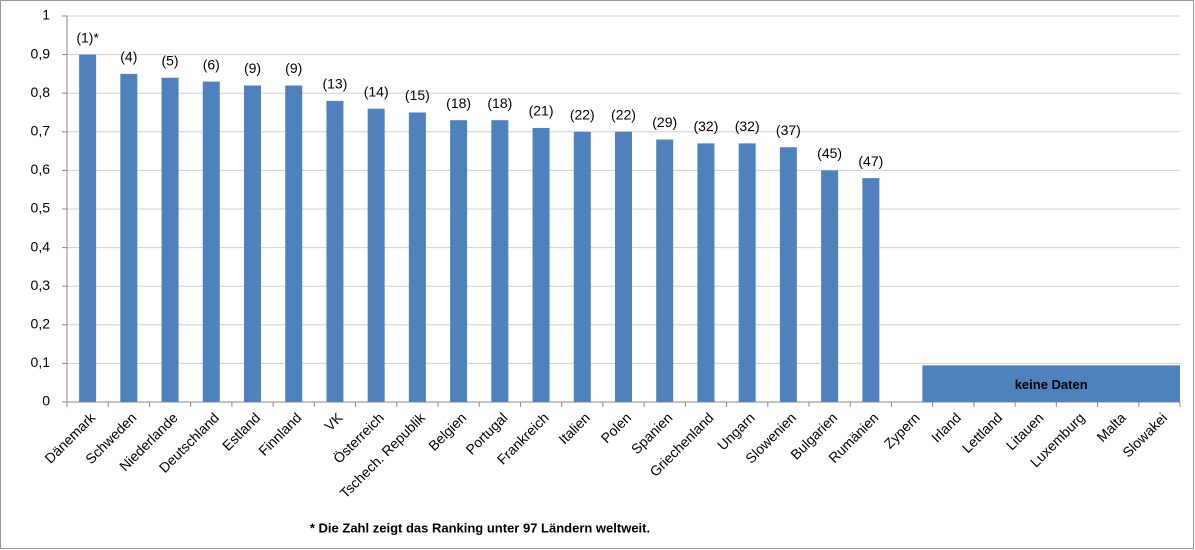  What do you see at coordinates (211, 64) in the screenshot?
I see `rank-label: (6)` at bounding box center [211, 64].